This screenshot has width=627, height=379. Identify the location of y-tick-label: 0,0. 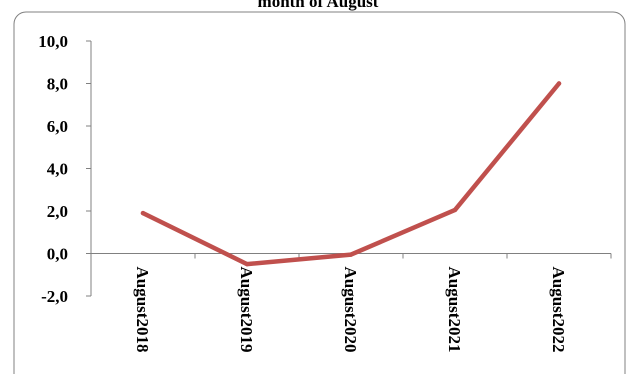
(57, 254).